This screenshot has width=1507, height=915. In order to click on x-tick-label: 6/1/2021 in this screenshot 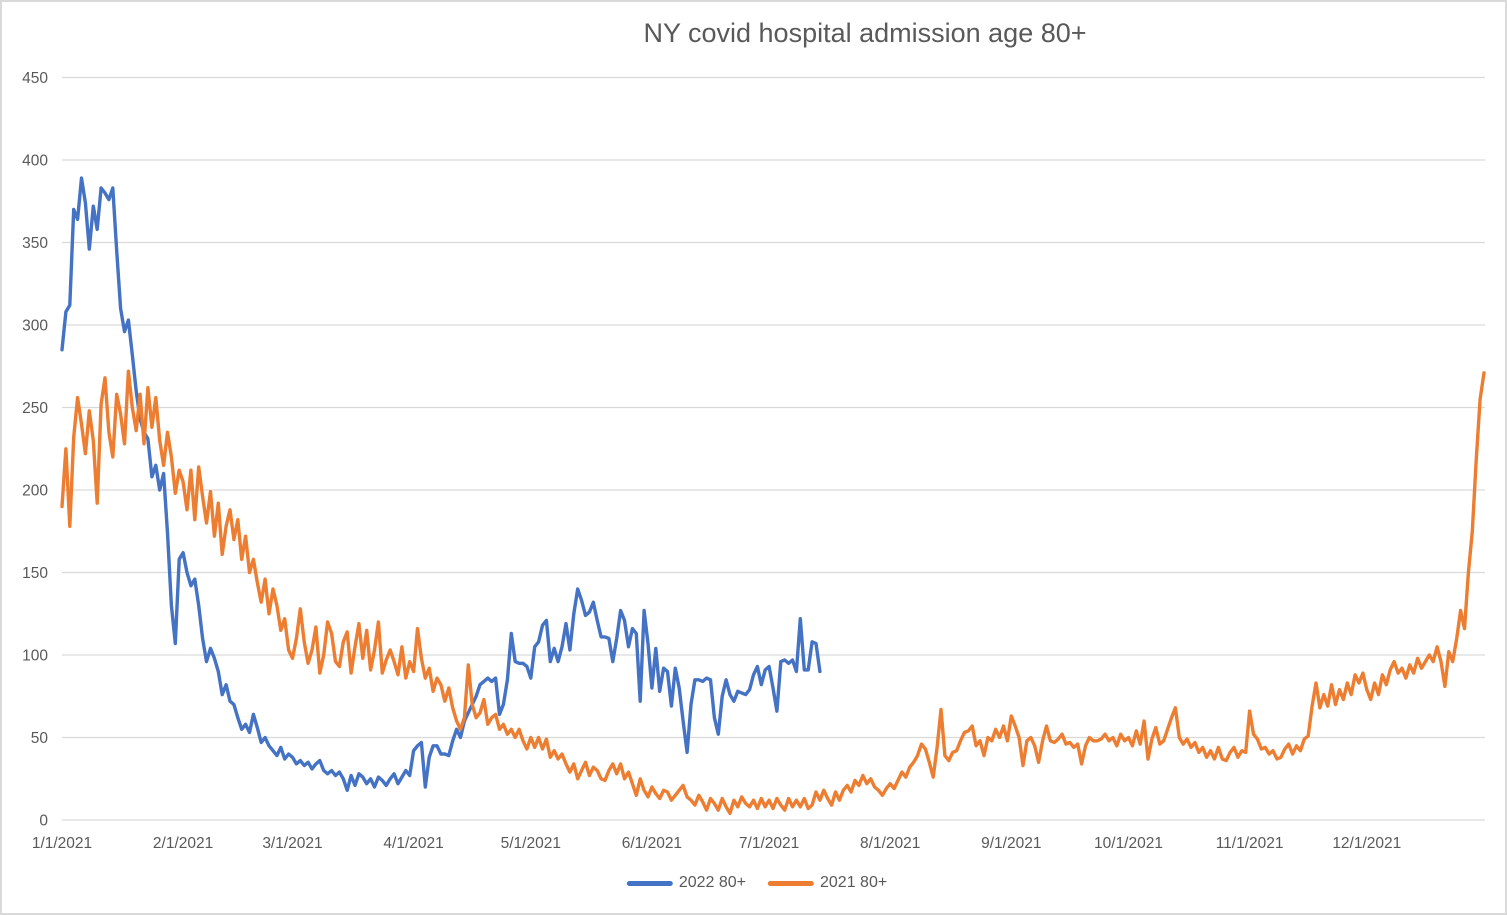, I will do `click(652, 843)`.